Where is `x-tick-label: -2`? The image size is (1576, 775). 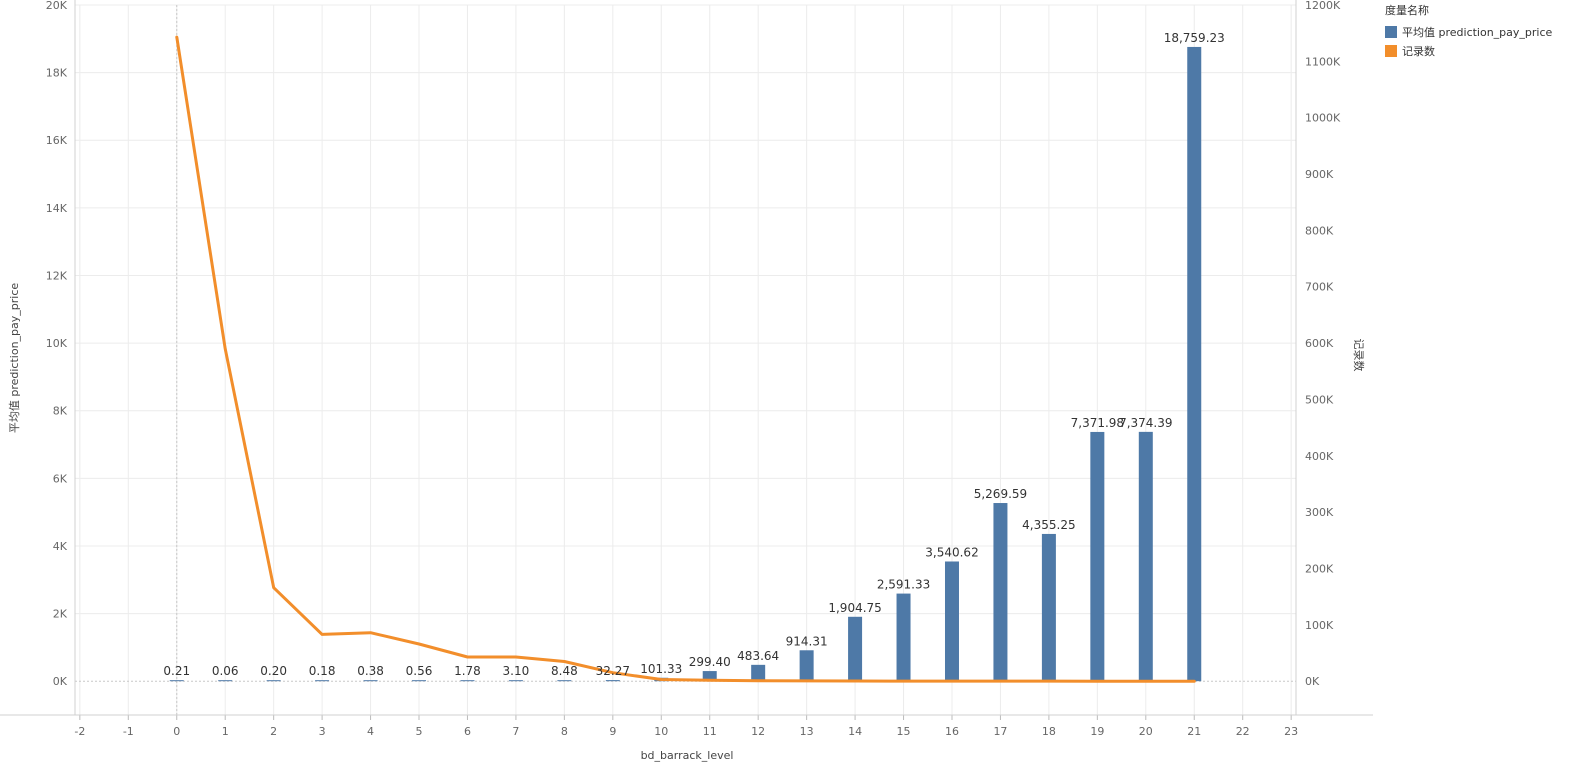
x-tick-label: -2 is located at coordinates (79, 731).